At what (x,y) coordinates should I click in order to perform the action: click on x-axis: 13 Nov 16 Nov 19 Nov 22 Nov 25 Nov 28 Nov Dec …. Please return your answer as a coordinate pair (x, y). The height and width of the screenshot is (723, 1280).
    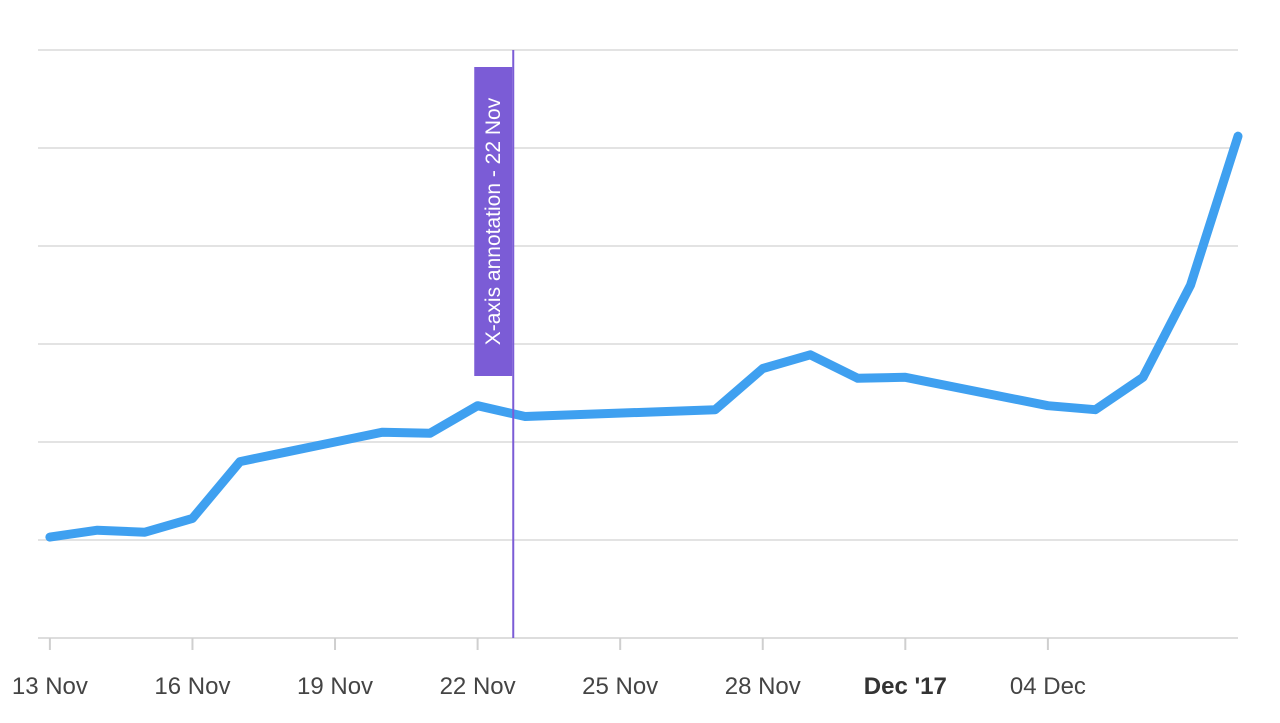
    Looking at the image, I should click on (549, 669).